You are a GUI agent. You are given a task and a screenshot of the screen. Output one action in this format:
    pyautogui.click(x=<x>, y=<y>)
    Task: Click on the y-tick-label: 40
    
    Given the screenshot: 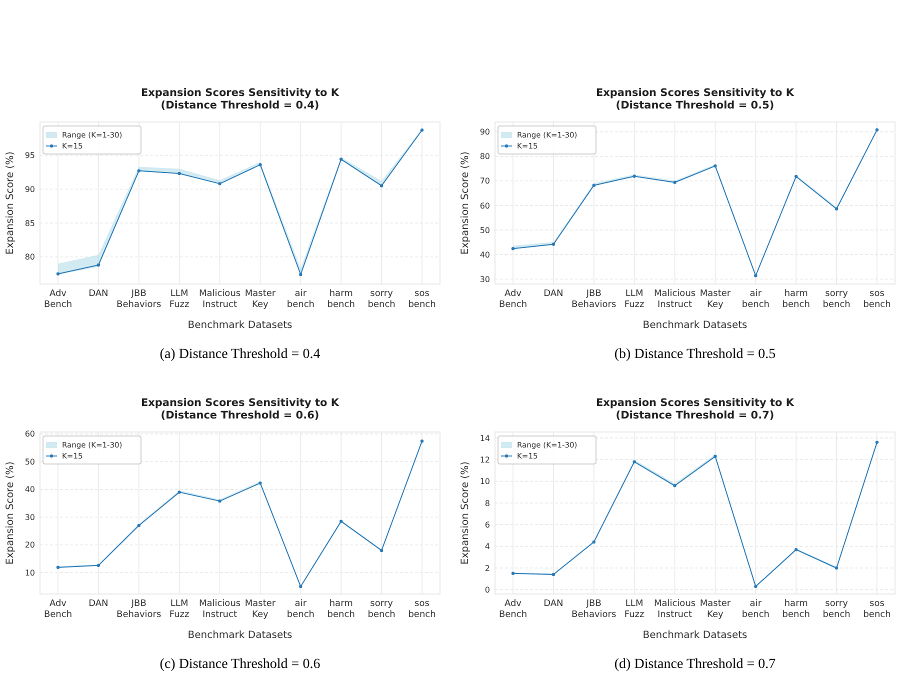 What is the action you would take?
    pyautogui.click(x=29, y=489)
    